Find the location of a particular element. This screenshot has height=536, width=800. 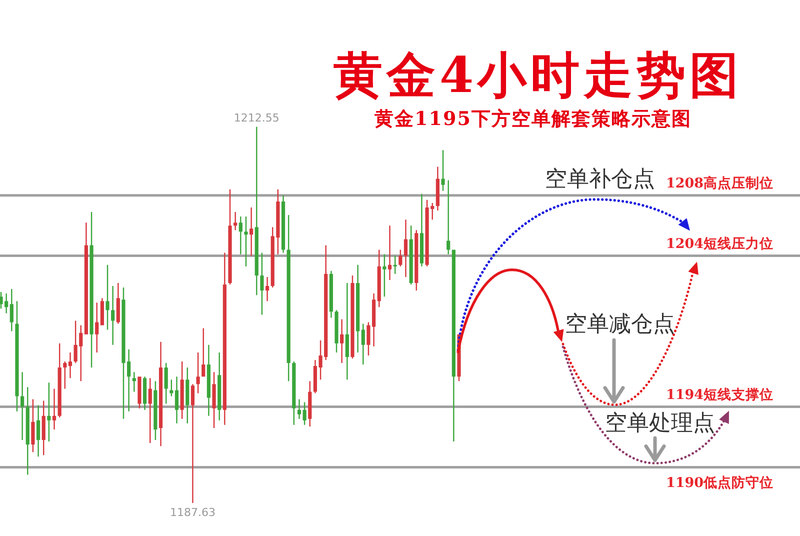

chart-title: 黄金4小时走势图 is located at coordinates (538, 75).